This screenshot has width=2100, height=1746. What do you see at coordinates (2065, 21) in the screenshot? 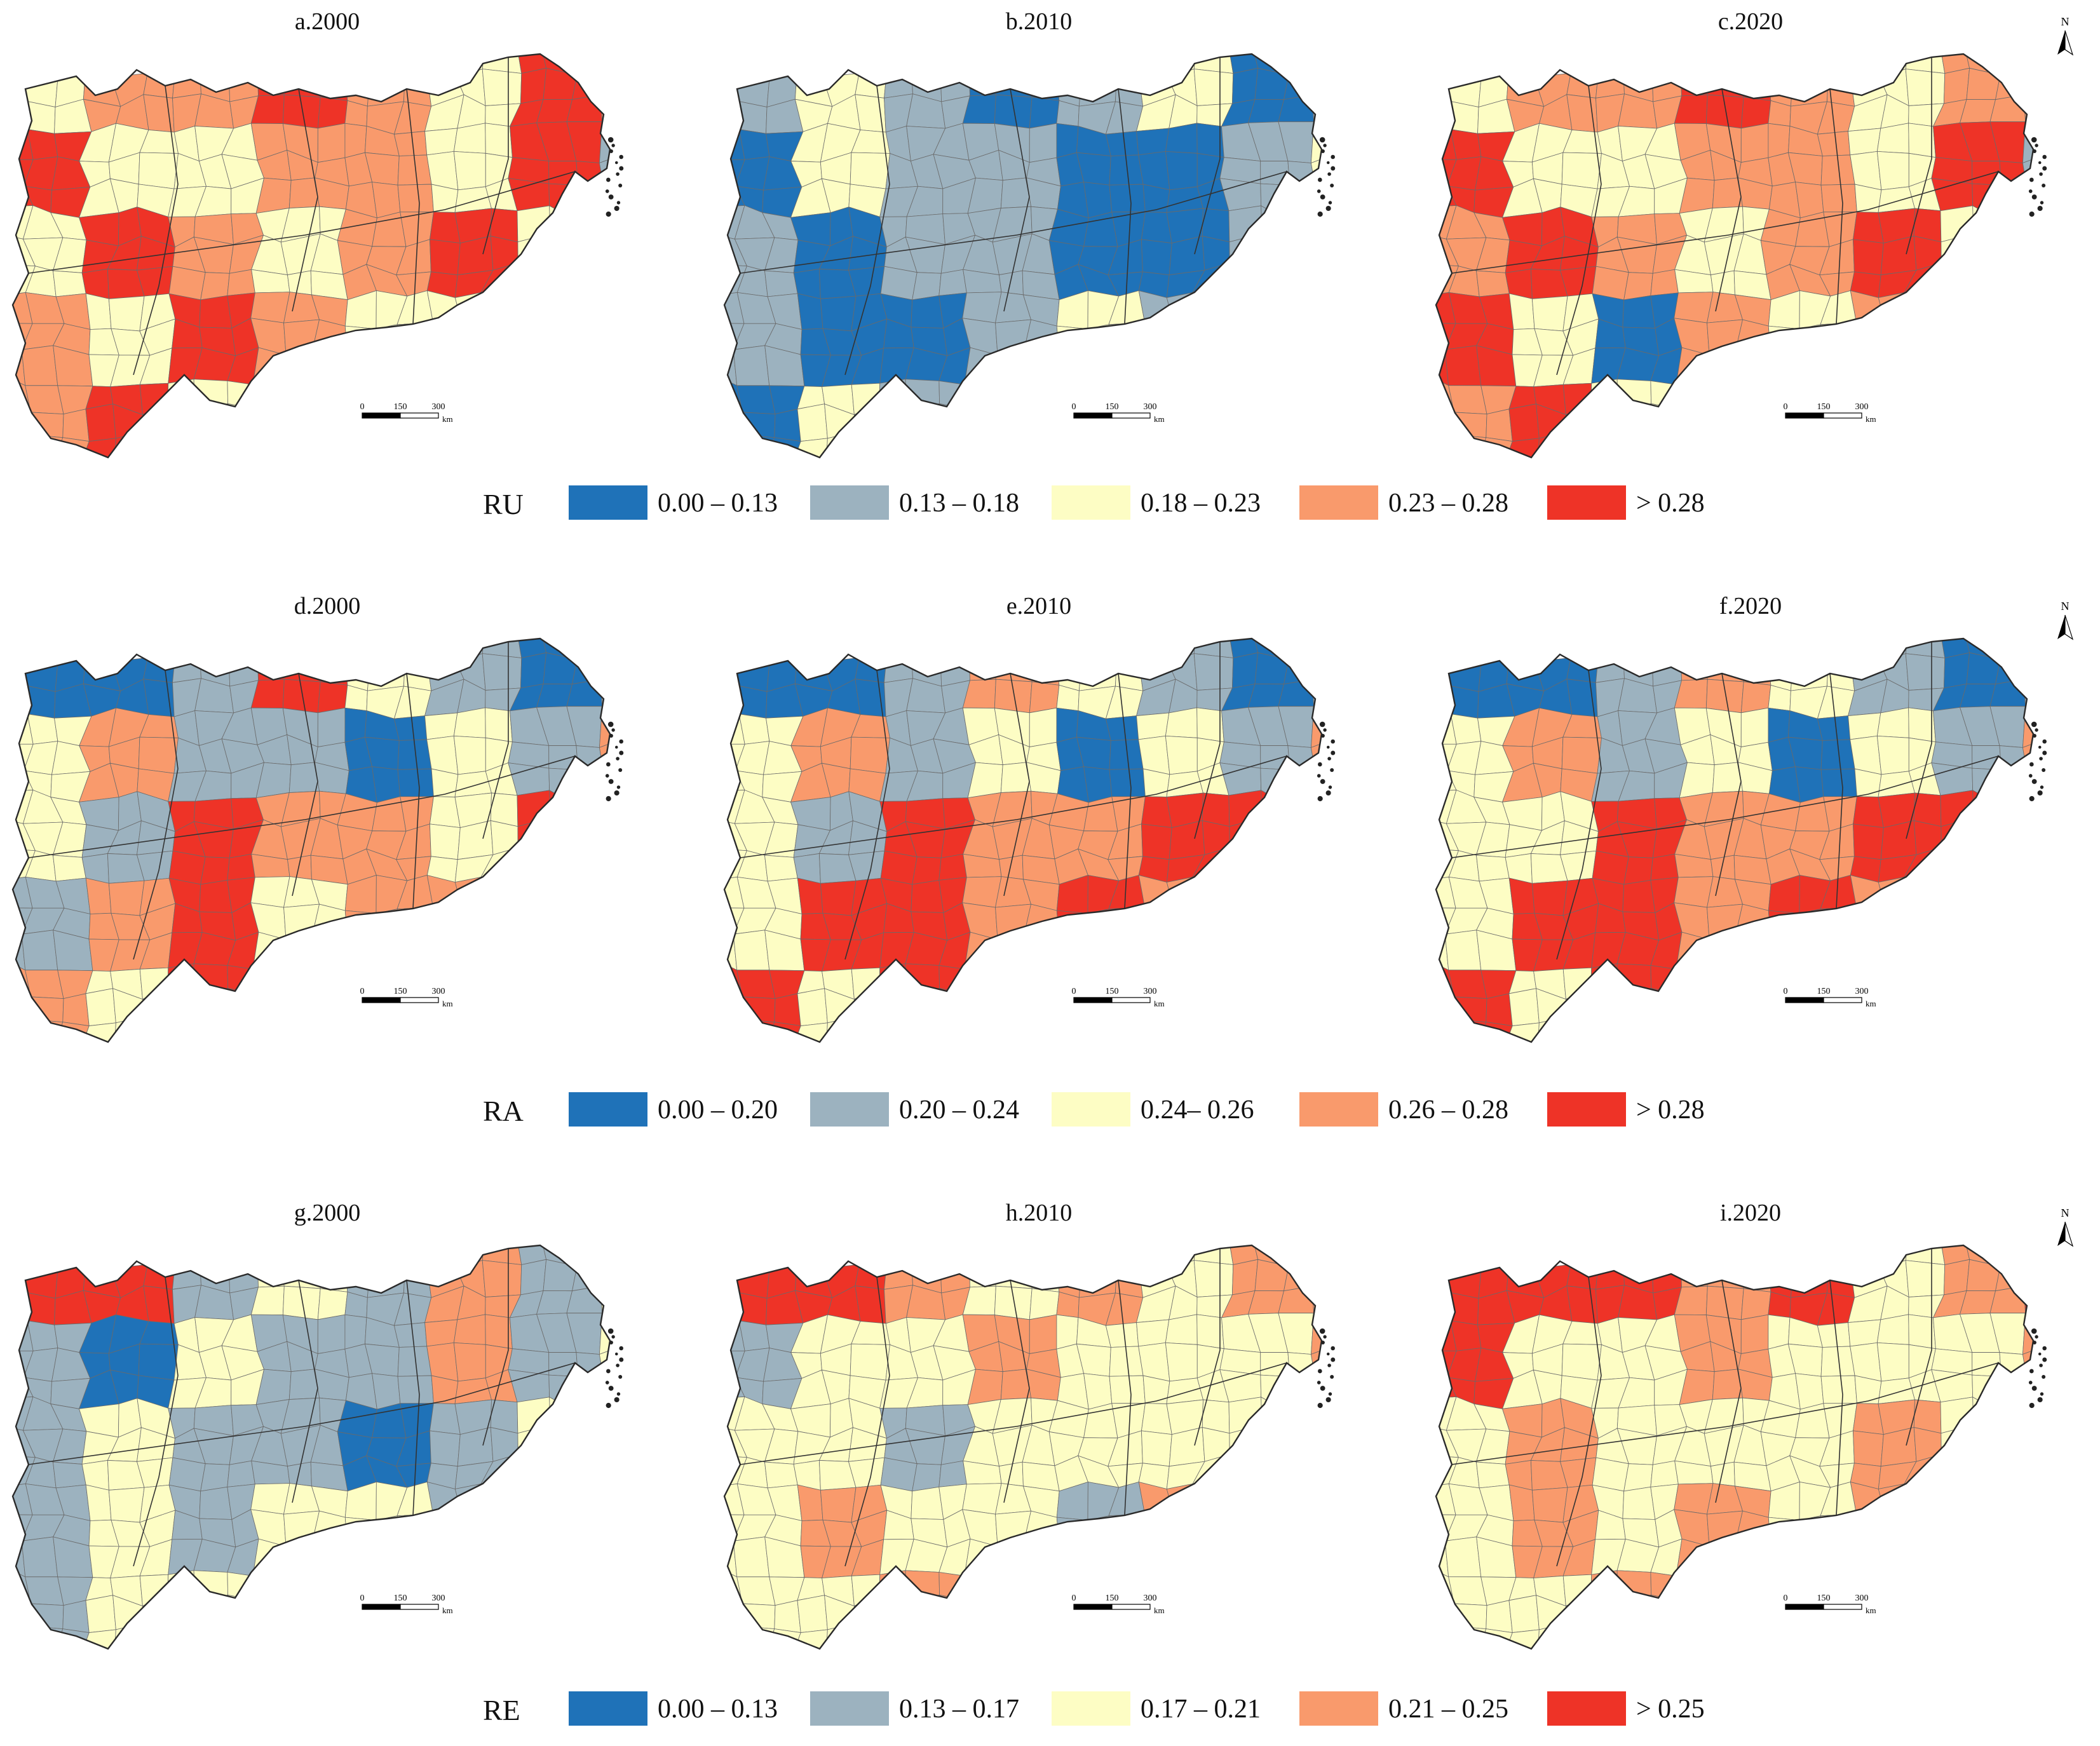
I see `north-arrow-label: N` at bounding box center [2065, 21].